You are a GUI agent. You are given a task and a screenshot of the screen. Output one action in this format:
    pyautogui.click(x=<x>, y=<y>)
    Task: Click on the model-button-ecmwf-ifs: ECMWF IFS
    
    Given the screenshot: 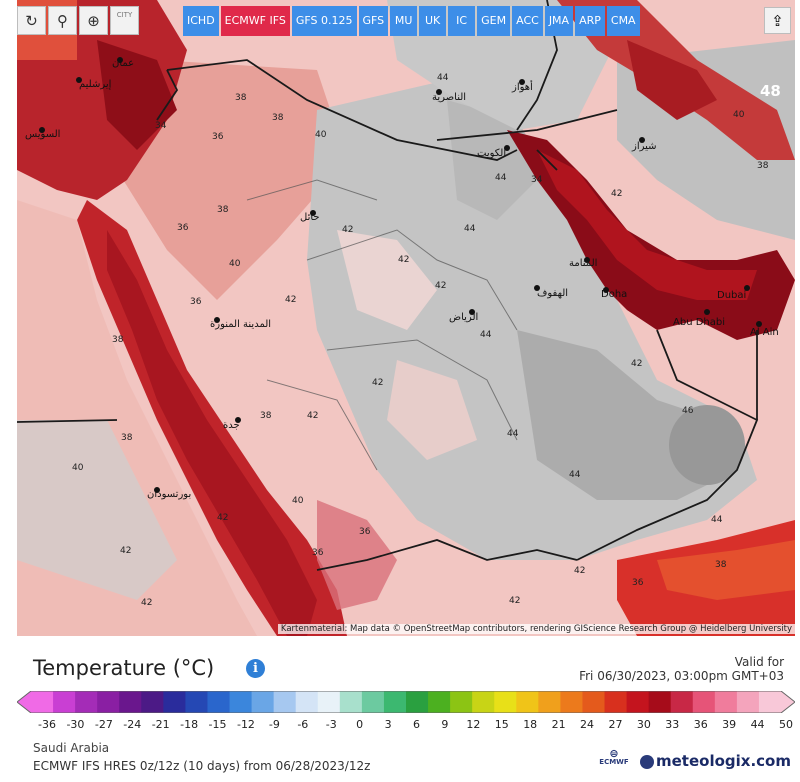 What is the action you would take?
    pyautogui.click(x=255, y=21)
    